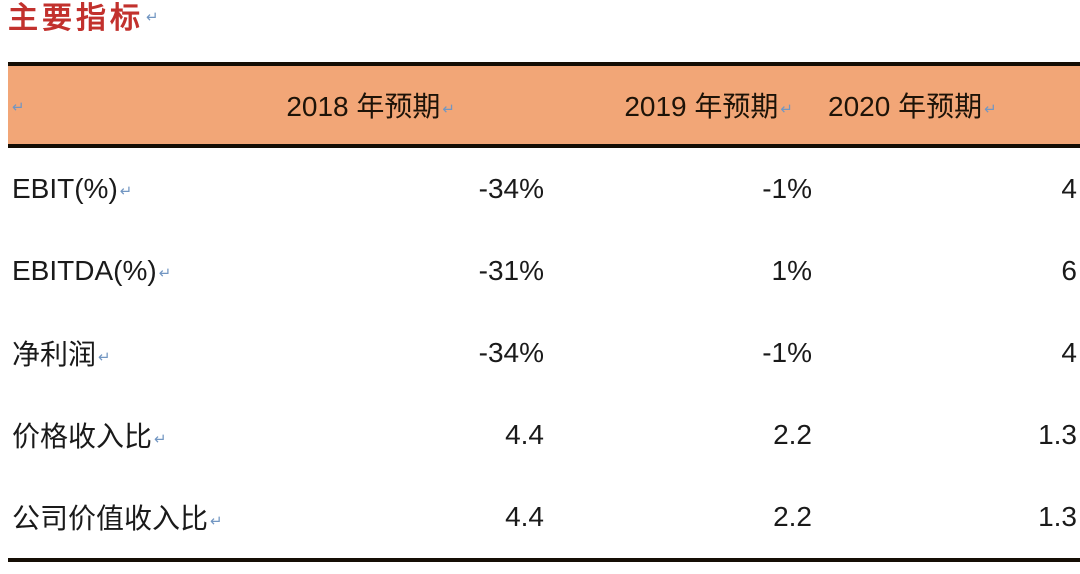 This screenshot has width=1080, height=574. Describe the element at coordinates (117, 518) in the screenshot. I see `row-label: 公司价值收入比 ↵` at that location.